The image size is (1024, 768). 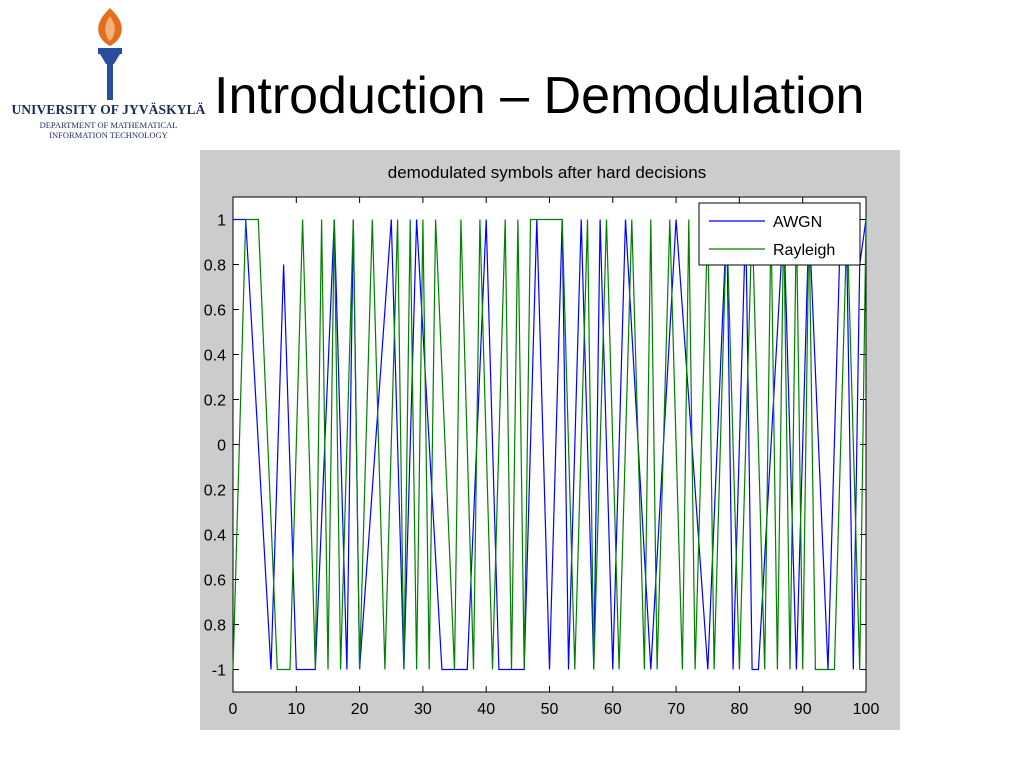 What do you see at coordinates (676, 709) in the screenshot?
I see `x-tick-label: 70` at bounding box center [676, 709].